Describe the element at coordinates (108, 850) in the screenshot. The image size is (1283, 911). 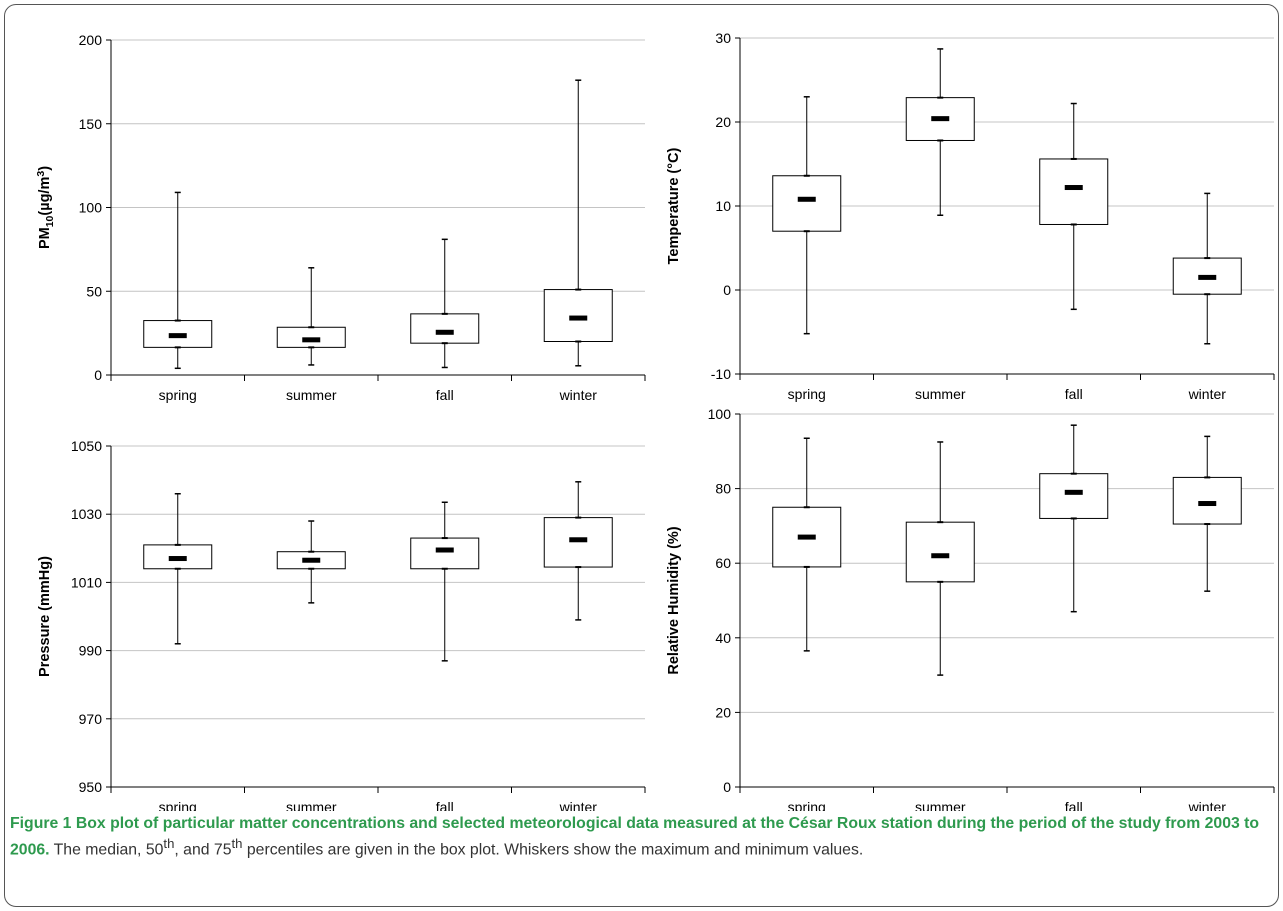
I see `caption-text: The median, 50` at that location.